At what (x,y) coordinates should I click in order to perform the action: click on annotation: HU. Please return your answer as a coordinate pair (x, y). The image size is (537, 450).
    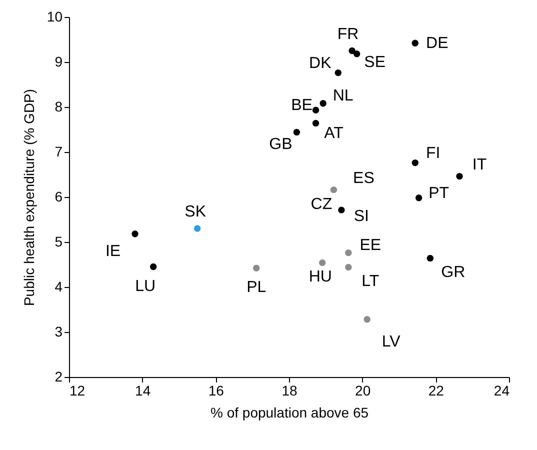
    Looking at the image, I should click on (320, 277).